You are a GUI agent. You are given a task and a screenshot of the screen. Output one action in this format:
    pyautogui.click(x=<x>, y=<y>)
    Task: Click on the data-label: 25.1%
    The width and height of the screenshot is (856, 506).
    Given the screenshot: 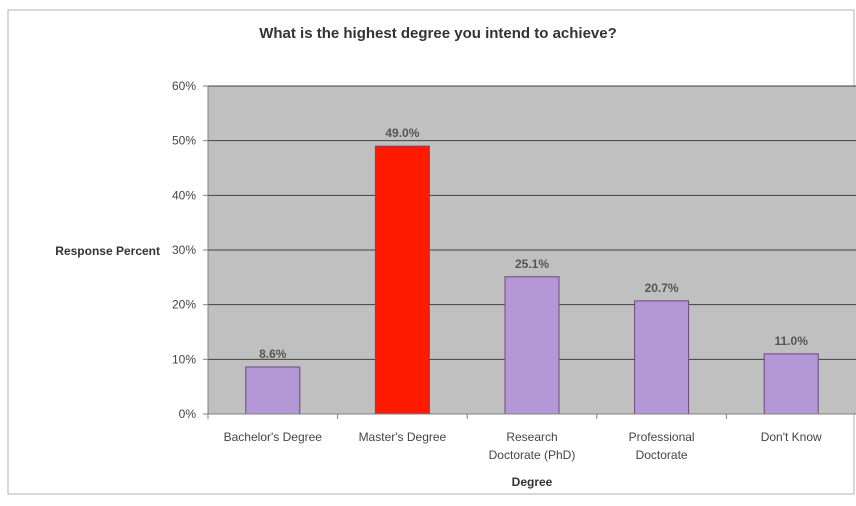 What is the action you would take?
    pyautogui.click(x=532, y=264)
    